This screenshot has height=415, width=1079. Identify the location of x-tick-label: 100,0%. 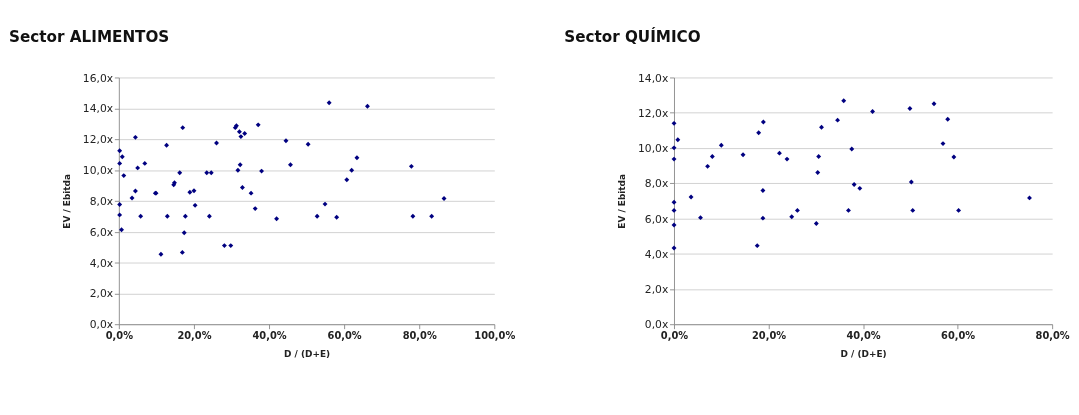
(495, 335).